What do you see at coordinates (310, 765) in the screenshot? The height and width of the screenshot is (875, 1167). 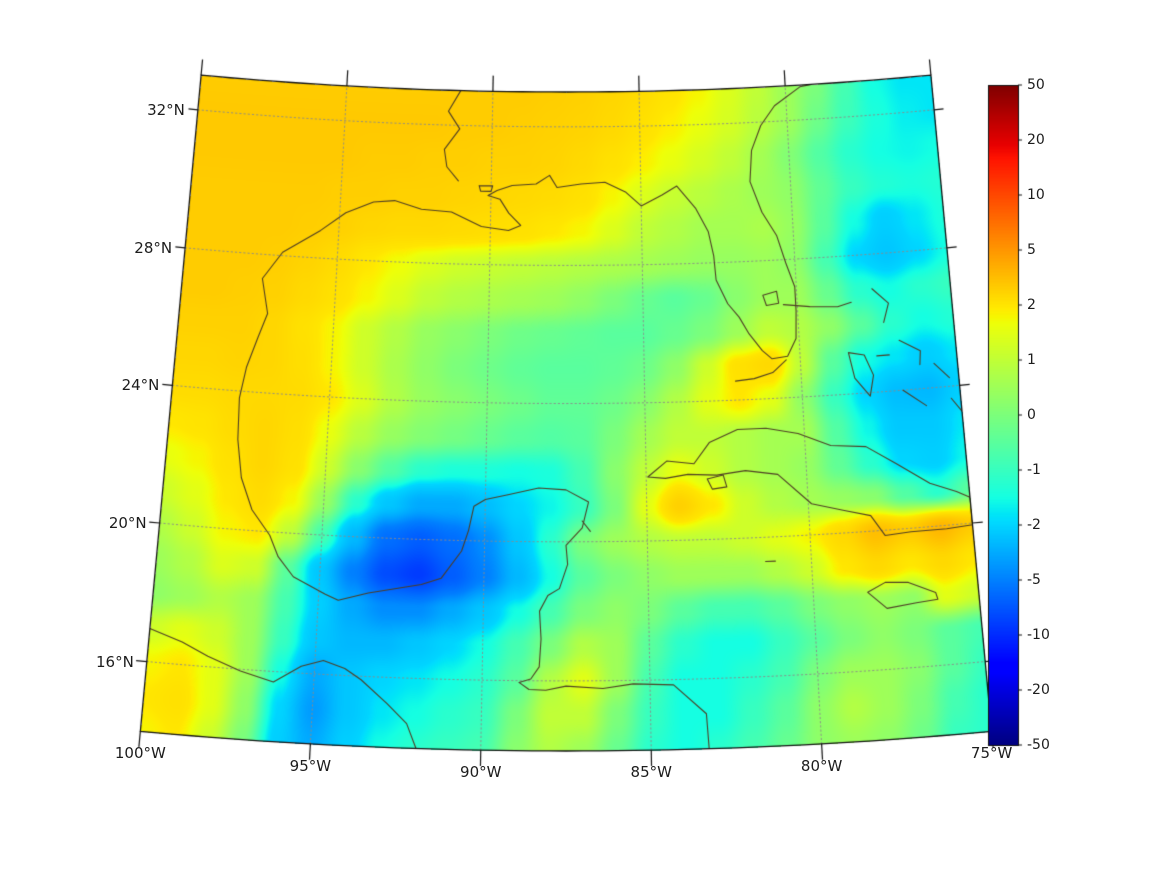 I see `lon-tick-label: 95°W` at bounding box center [310, 765].